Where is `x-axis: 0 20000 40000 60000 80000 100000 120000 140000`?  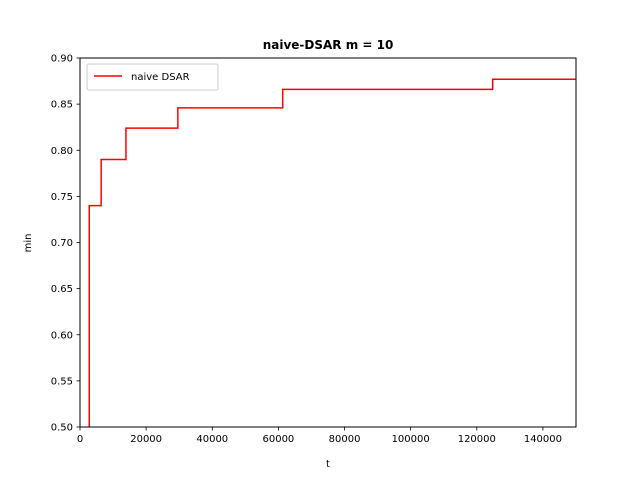
x-axis: 0 20000 40000 60000 80000 100000 120000 140000 is located at coordinates (319, 436).